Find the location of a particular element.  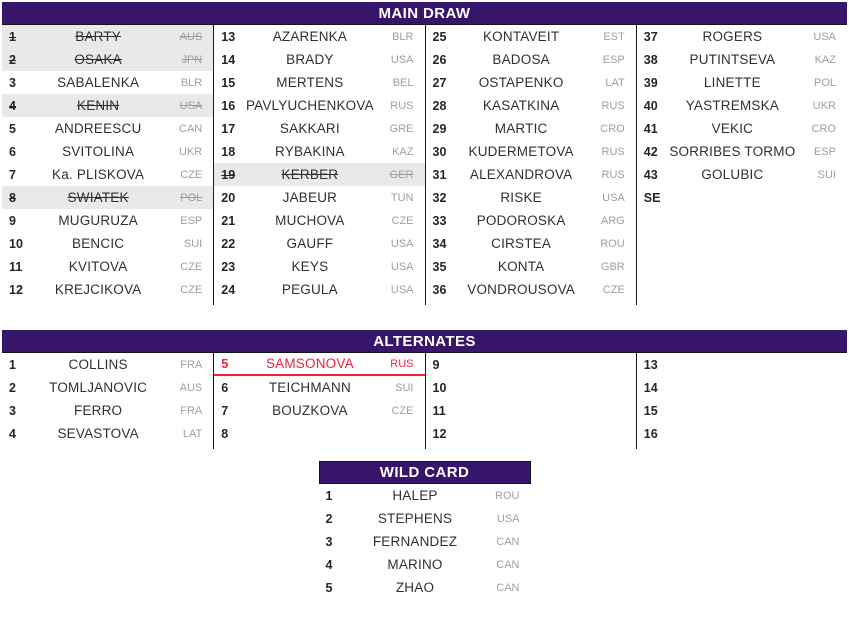

player-name: MARTIC is located at coordinates (521, 128).